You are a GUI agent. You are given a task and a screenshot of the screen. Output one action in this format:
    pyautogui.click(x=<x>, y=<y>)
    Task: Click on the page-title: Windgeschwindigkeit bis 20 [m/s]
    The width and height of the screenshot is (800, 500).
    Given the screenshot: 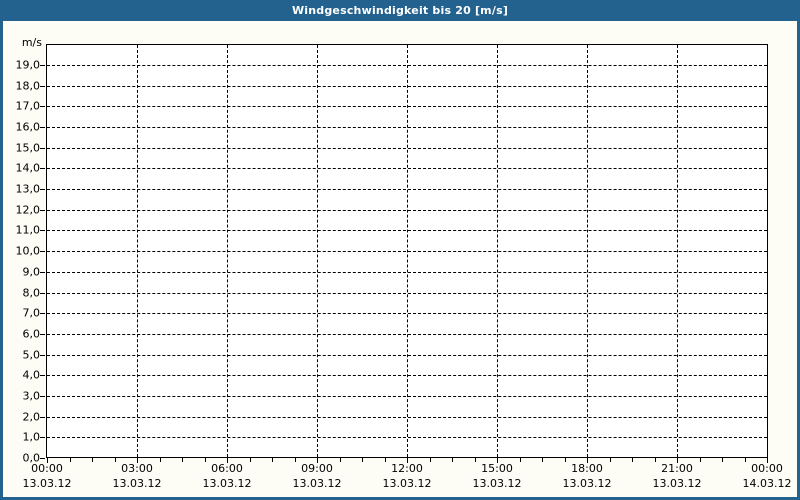 What is the action you would take?
    pyautogui.click(x=400, y=10)
    